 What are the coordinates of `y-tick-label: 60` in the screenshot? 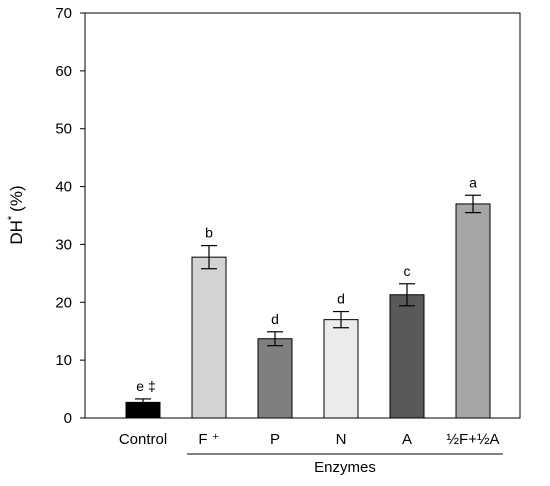 It's located at (63, 71).